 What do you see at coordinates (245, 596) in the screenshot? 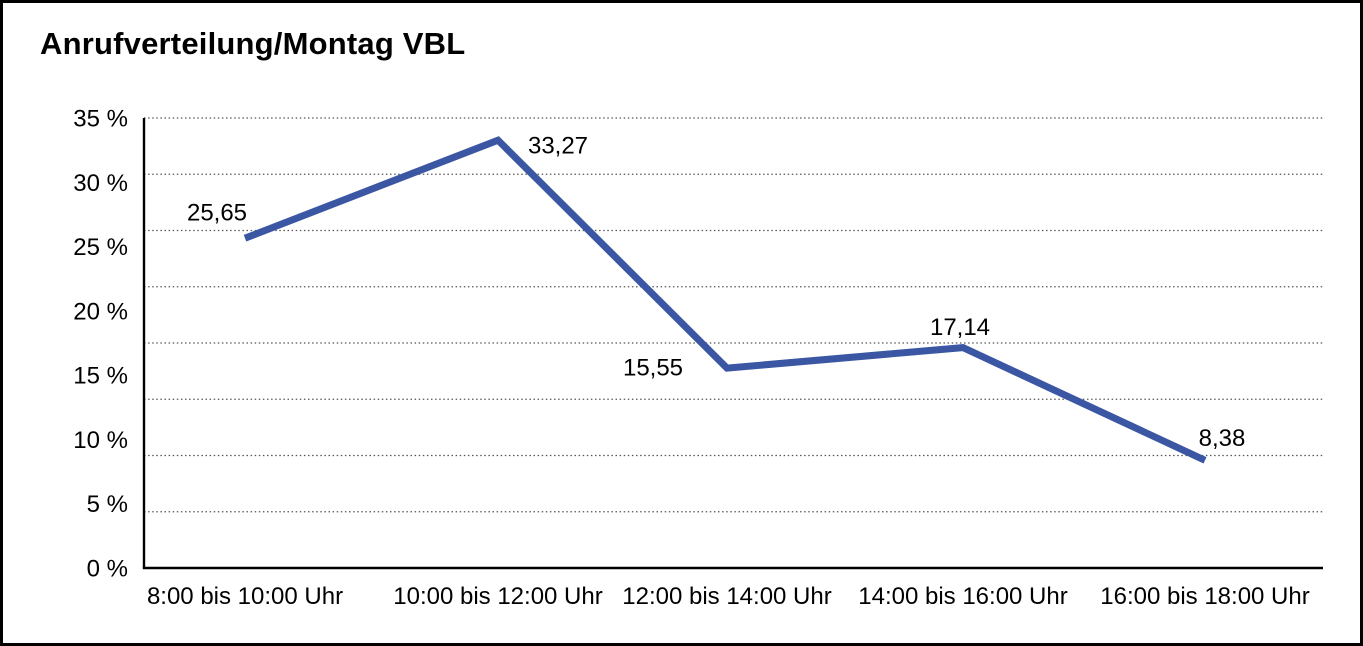
I see `x-axis-category-label: 8:00 bis 10:00 Uhr` at bounding box center [245, 596].